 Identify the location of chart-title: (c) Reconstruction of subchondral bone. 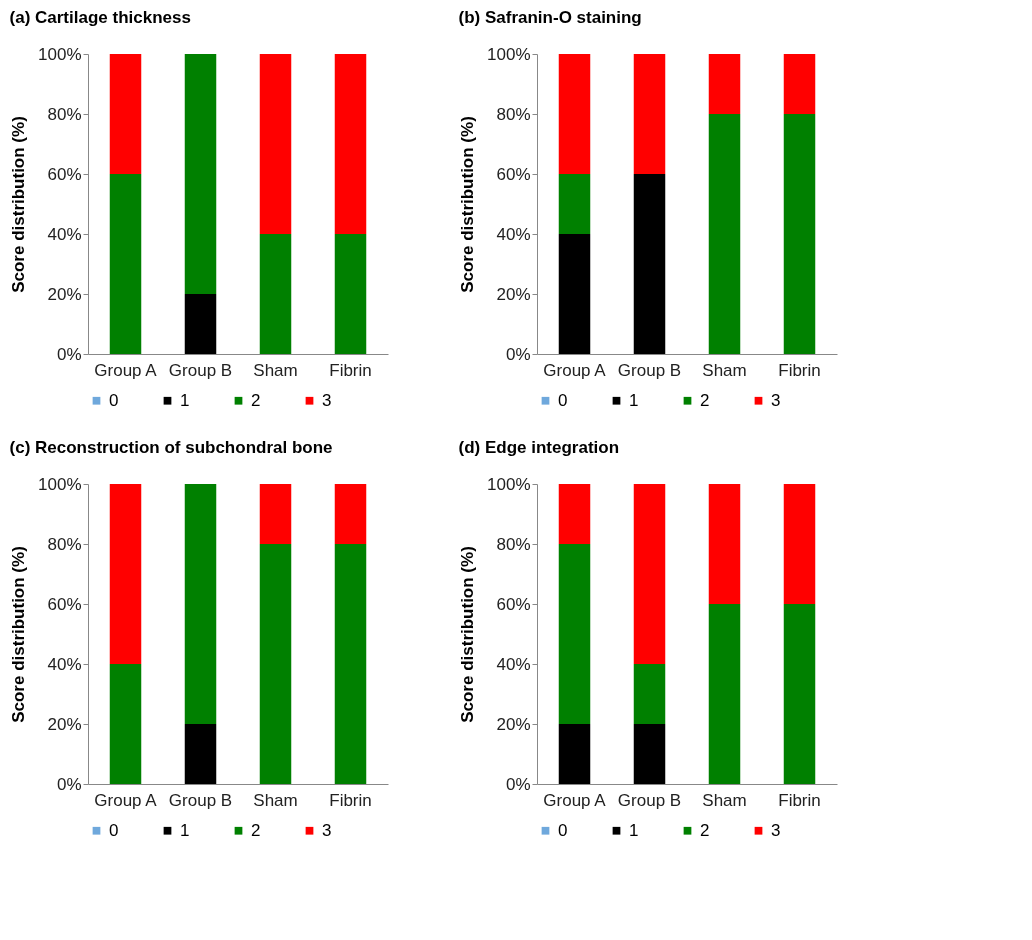
(171, 447).